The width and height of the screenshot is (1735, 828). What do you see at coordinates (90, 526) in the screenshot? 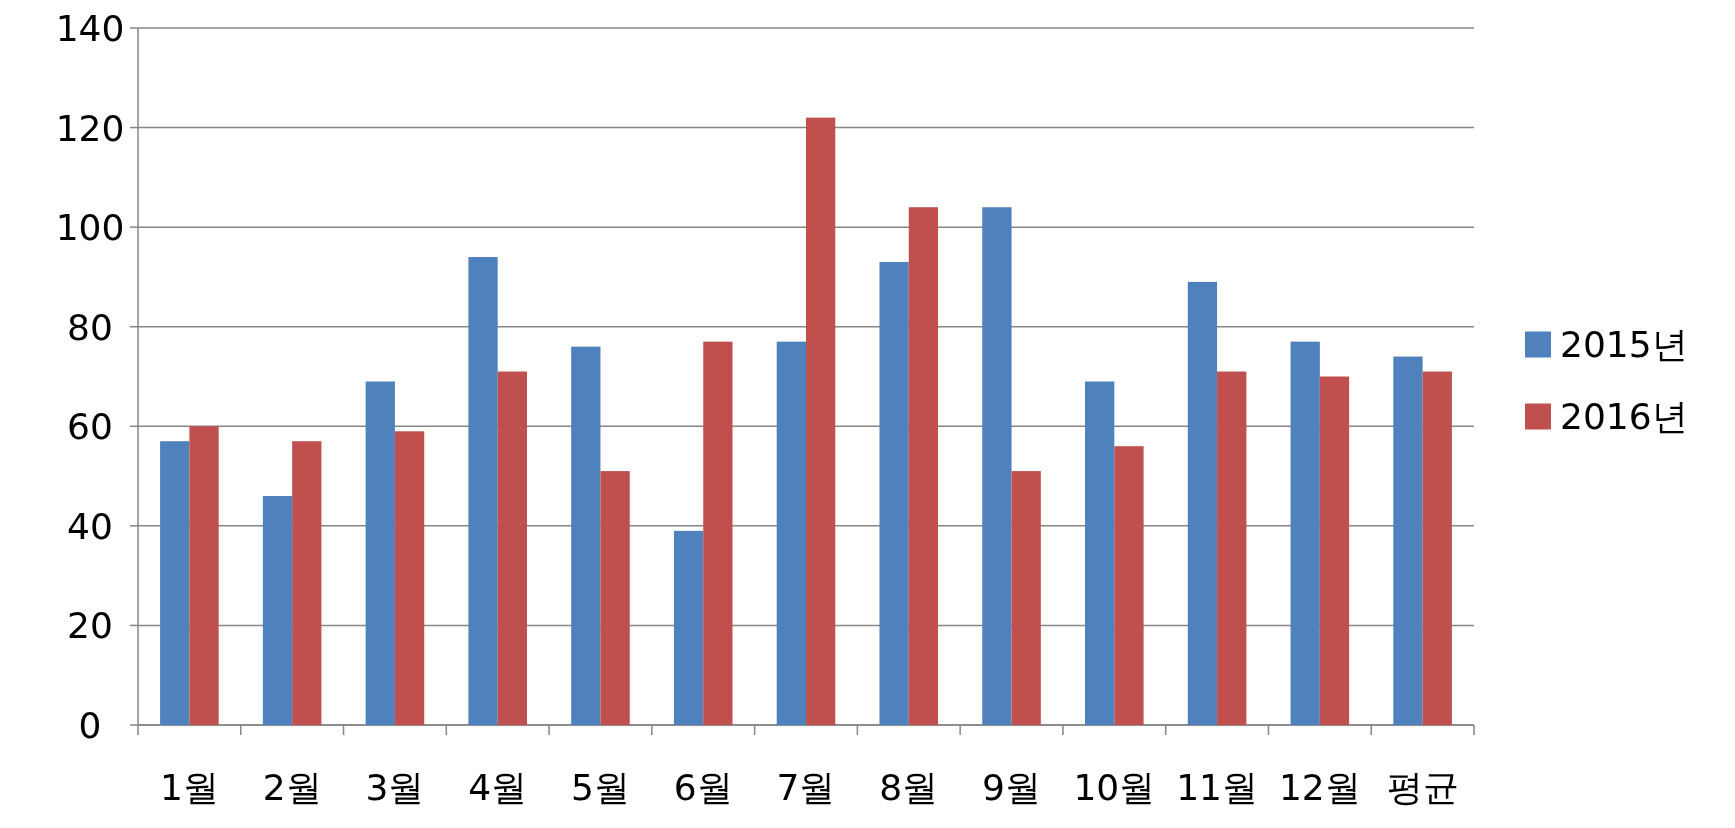
I see `y-tick-label: 40` at bounding box center [90, 526].